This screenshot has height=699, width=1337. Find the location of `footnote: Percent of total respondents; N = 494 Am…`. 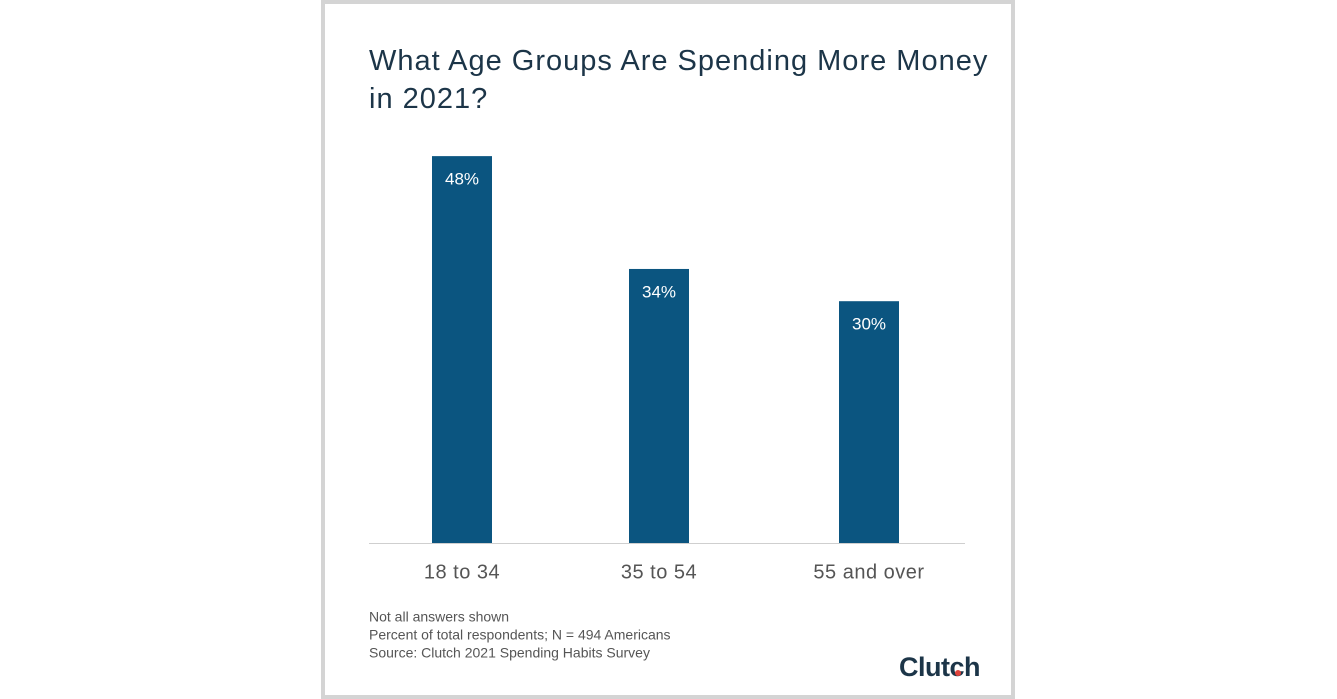

footnote: Percent of total respondents; N = 494 Am… is located at coordinates (520, 635).